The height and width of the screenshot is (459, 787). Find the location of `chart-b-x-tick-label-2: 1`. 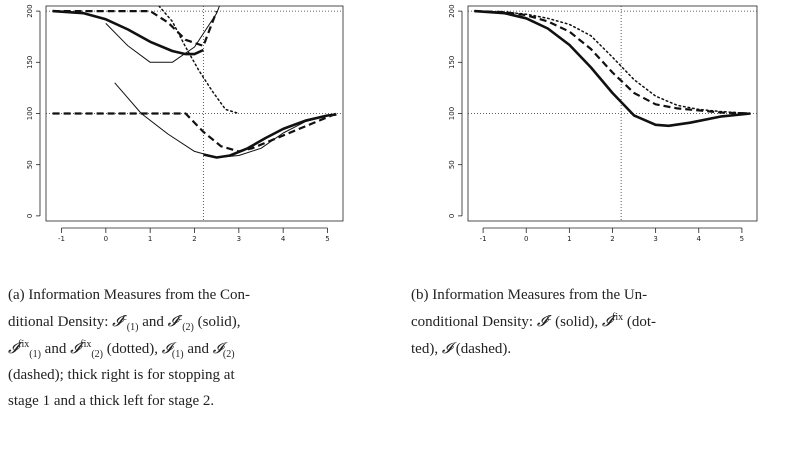

chart-b-x-tick-label-2: 1 is located at coordinates (569, 239).